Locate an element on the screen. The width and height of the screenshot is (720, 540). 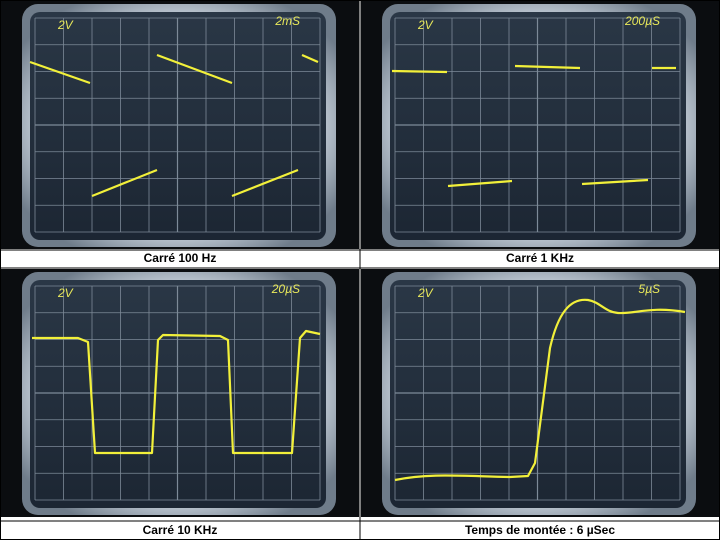
timebase-label: 20µS is located at coordinates (285, 289).